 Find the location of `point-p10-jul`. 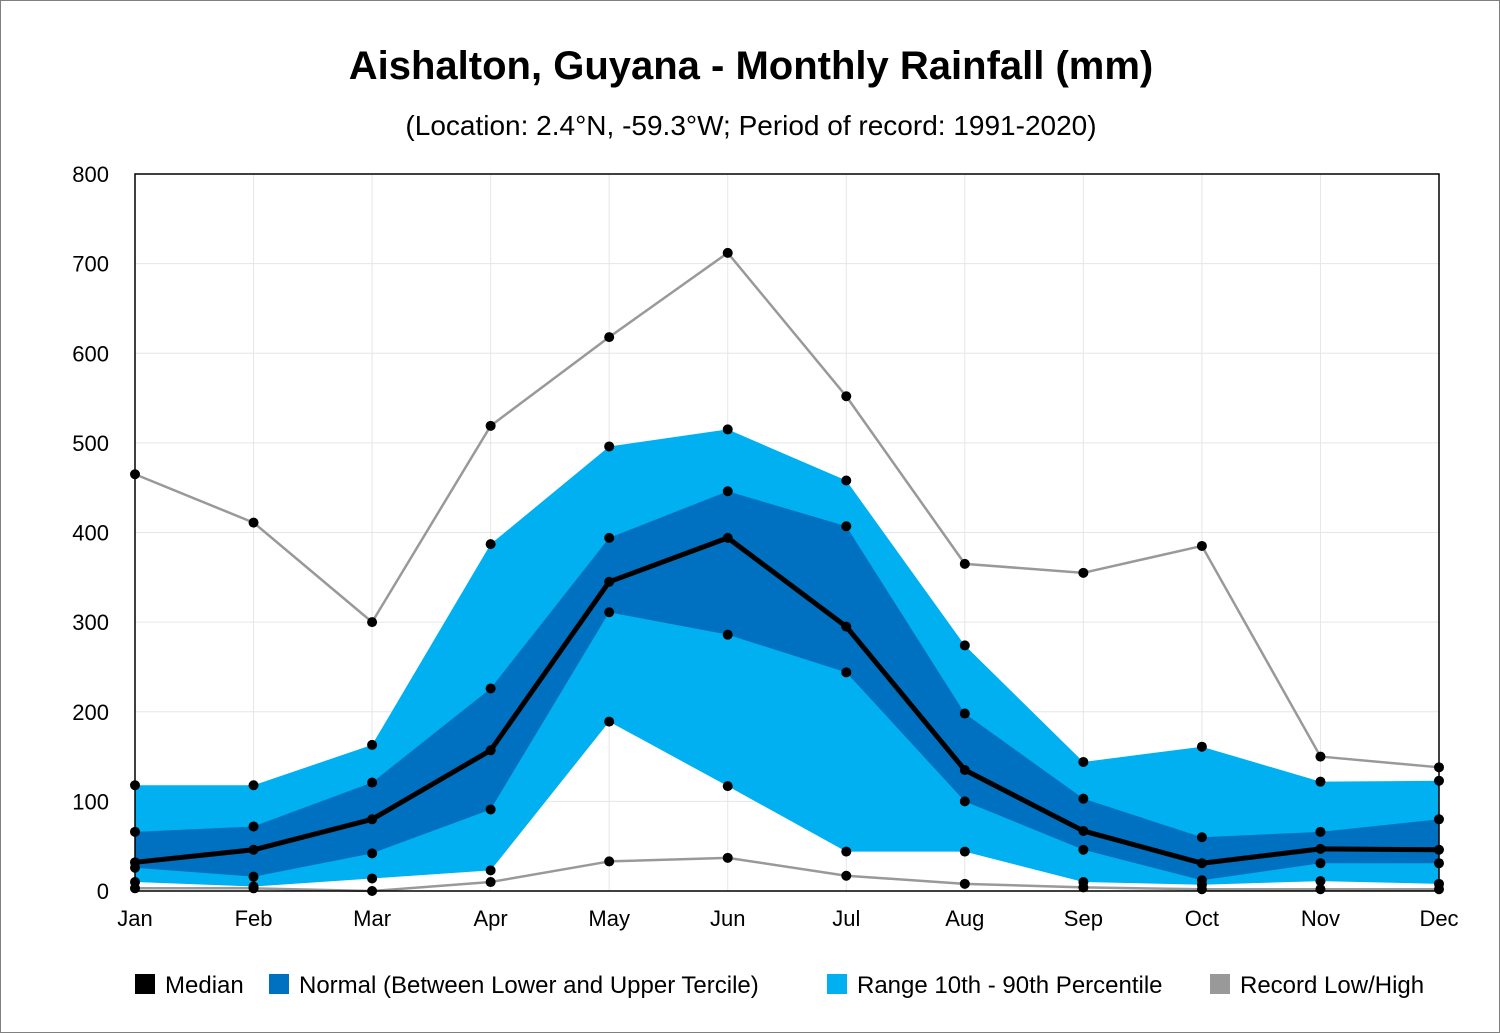

point-p10-jul is located at coordinates (846, 851).